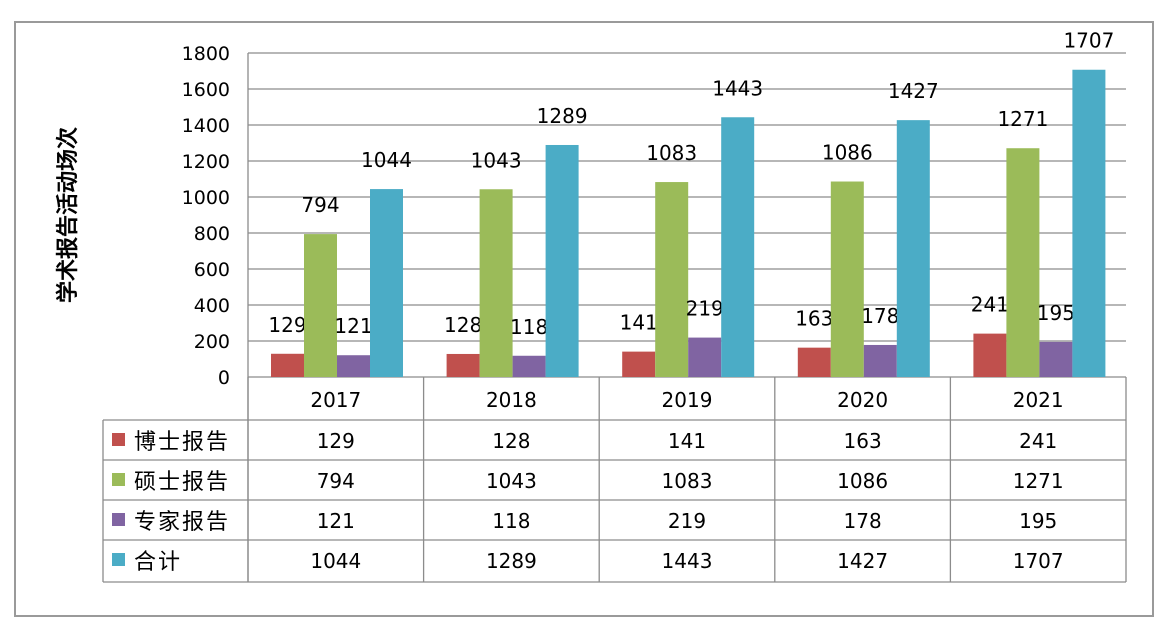  What do you see at coordinates (990, 305) in the screenshot?
I see `data-label: 241` at bounding box center [990, 305].